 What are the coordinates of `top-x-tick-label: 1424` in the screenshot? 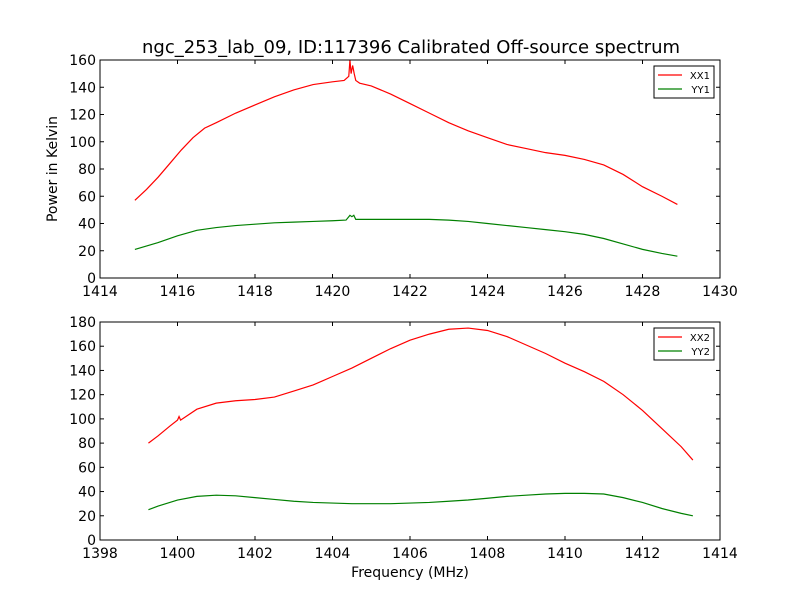 It's located at (488, 292).